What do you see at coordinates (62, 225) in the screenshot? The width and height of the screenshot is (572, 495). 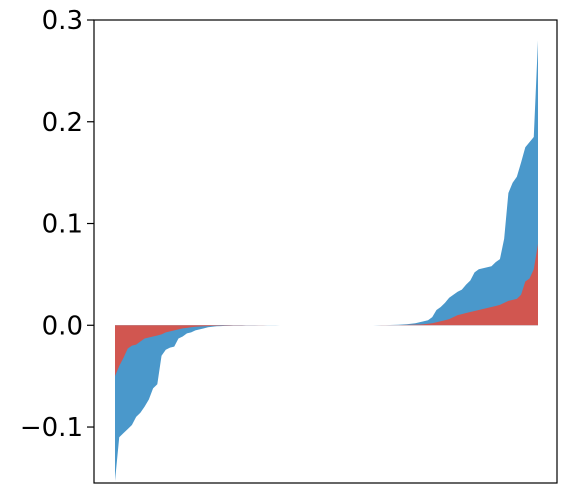 I see `y-tick-label: 0.1` at bounding box center [62, 225].